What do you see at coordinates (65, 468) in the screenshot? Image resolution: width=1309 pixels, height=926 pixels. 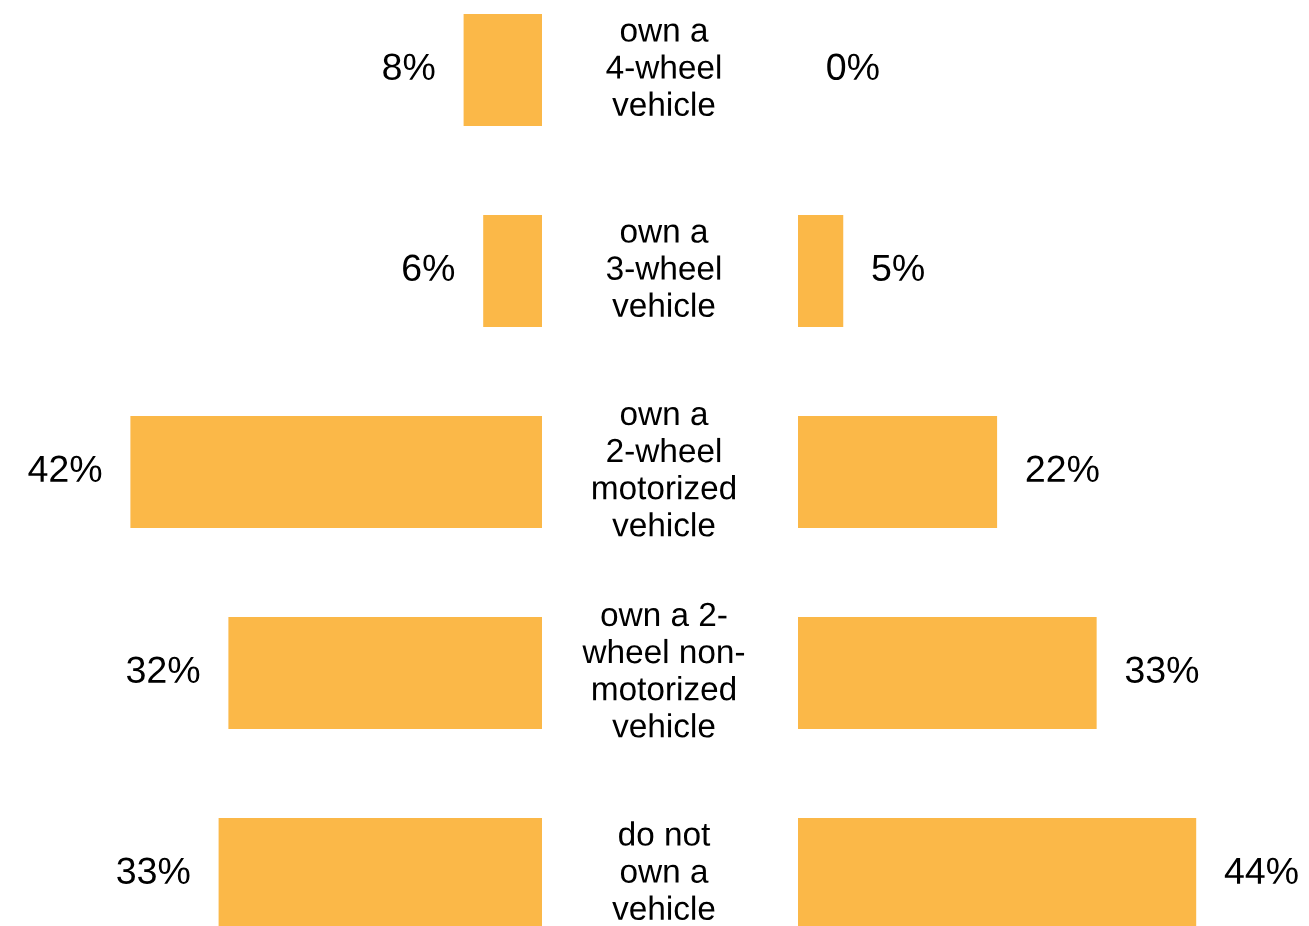 I see `data-label: 42%` at bounding box center [65, 468].